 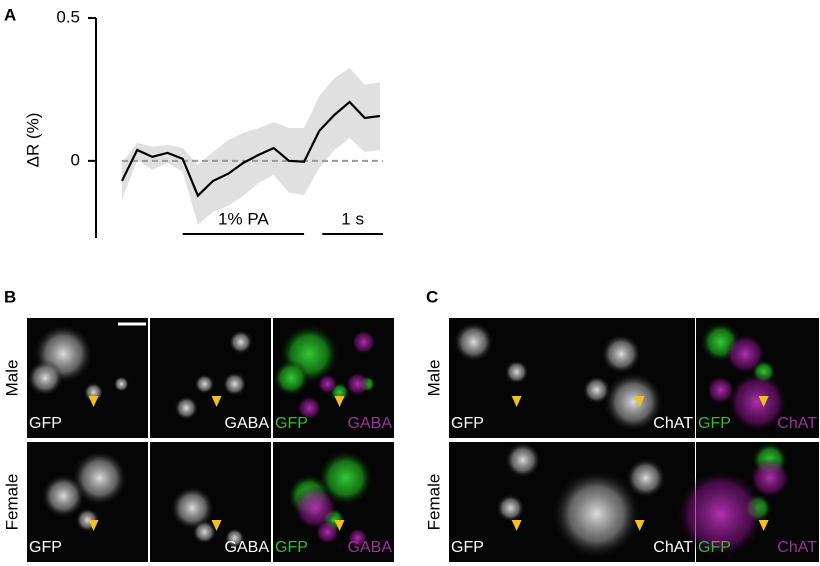 What do you see at coordinates (75, 159) in the screenshot?
I see `y-tick-label: 0` at bounding box center [75, 159].